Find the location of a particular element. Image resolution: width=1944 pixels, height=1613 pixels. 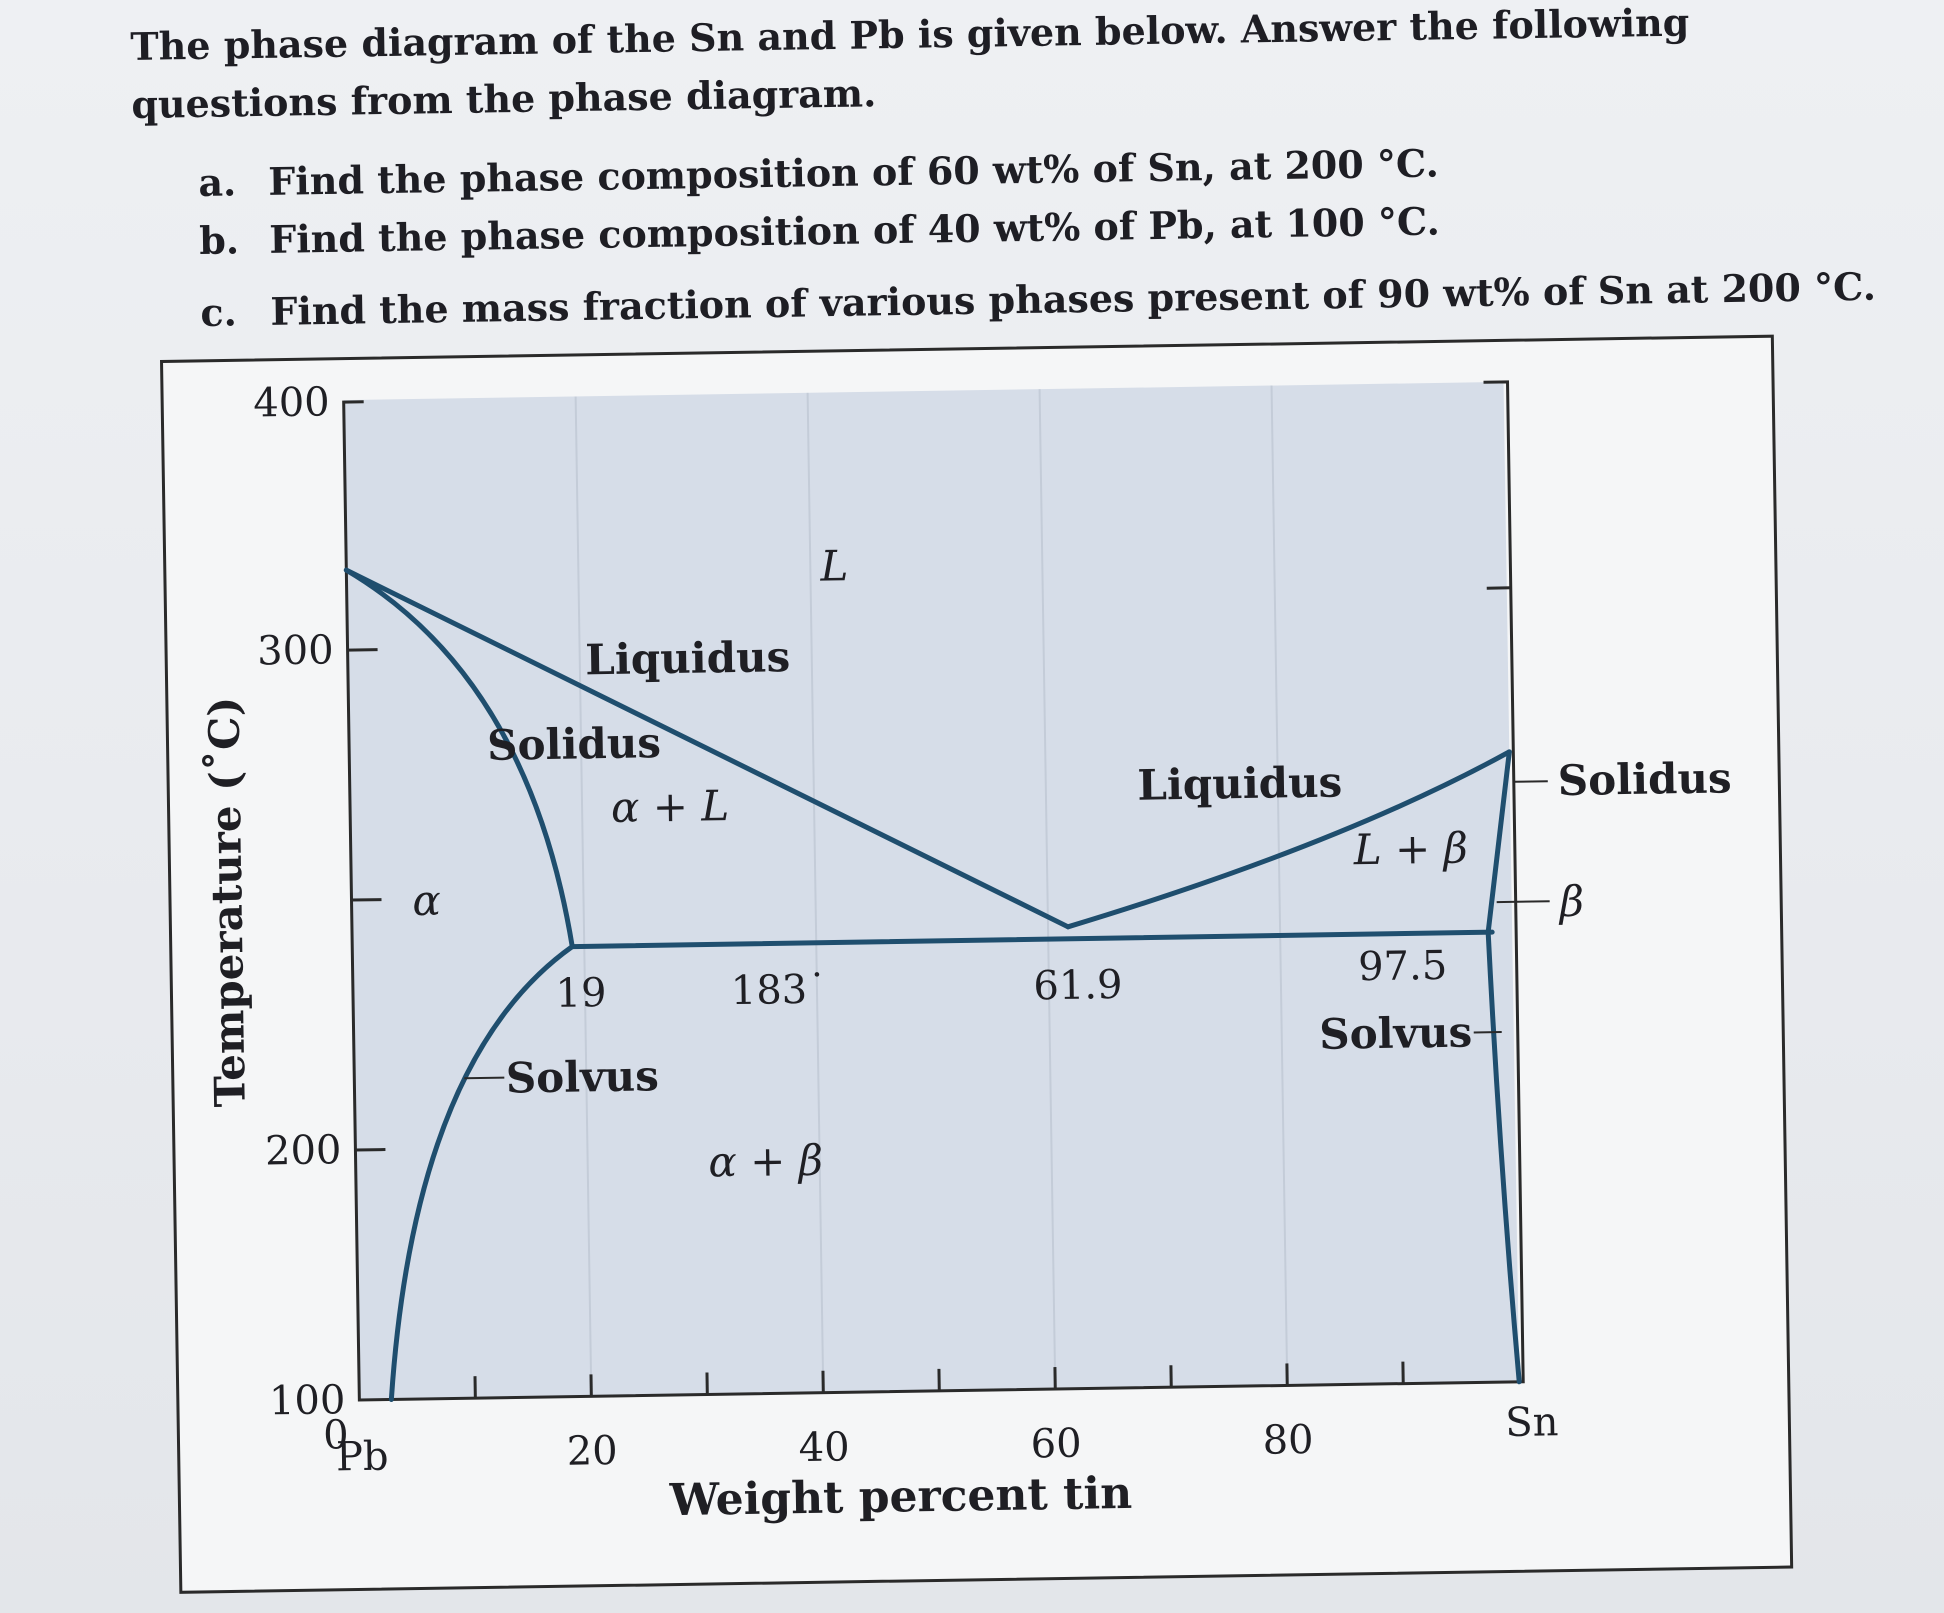

label-beta: β is located at coordinates (1570, 901).